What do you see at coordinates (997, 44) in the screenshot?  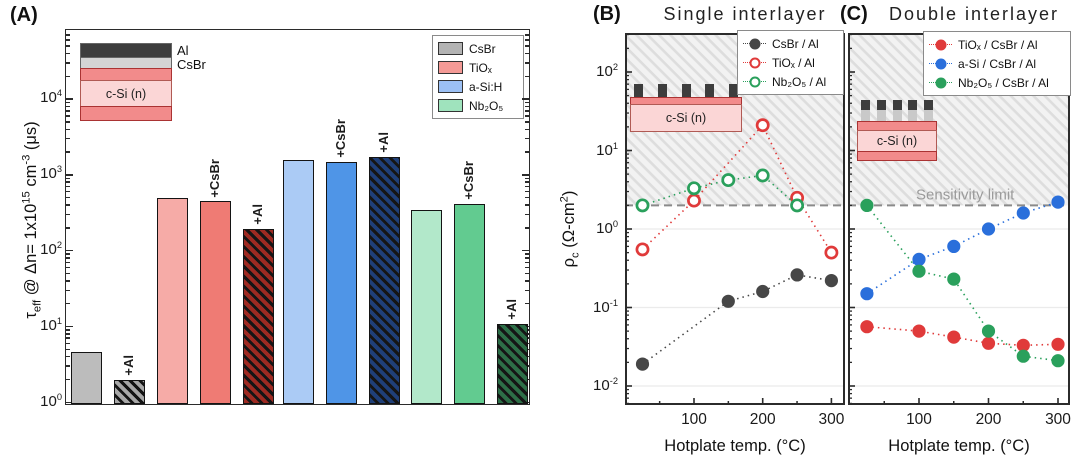 I see `legend-row: TiOₓ / CsBr / Al` at bounding box center [997, 44].